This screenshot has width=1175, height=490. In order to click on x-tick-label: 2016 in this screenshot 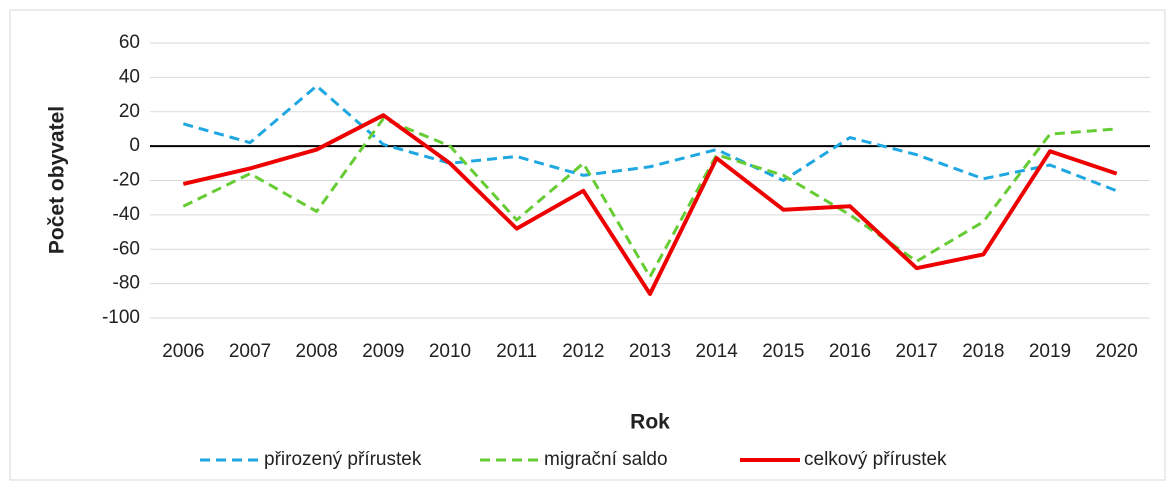, I will do `click(850, 351)`.